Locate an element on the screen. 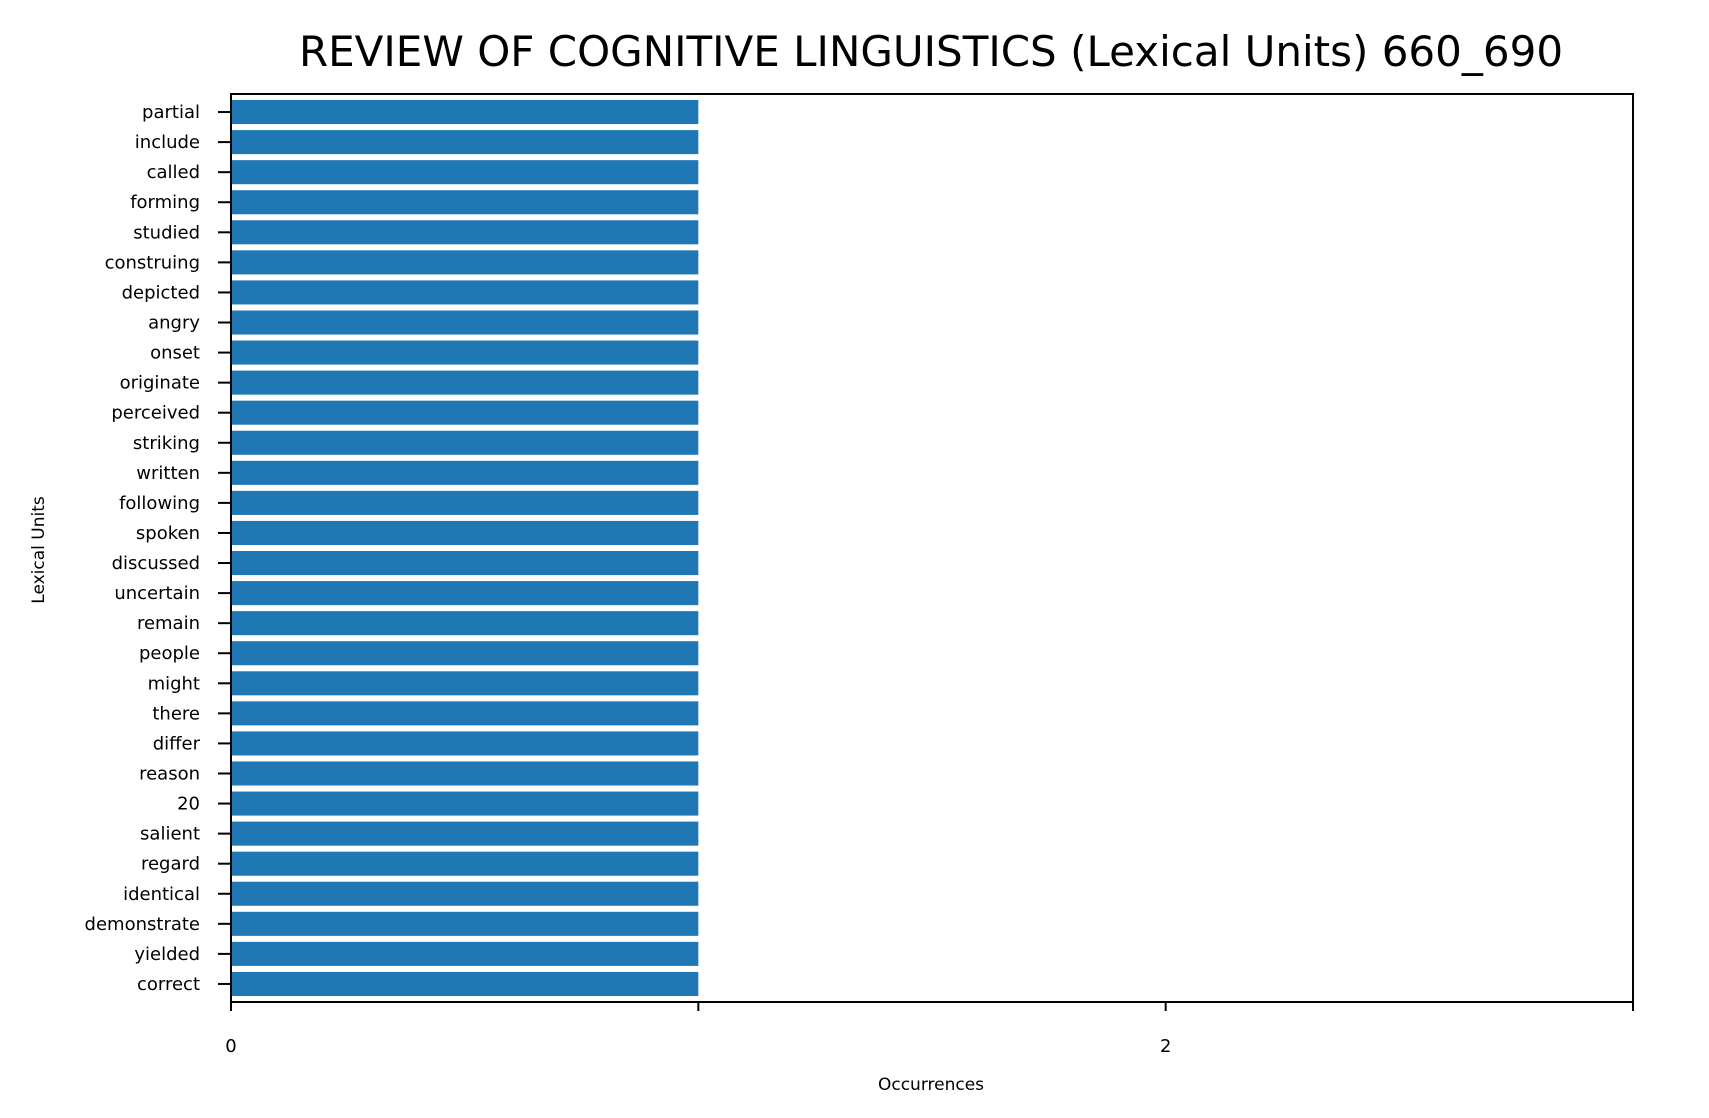  bar-uncertain is located at coordinates (465, 593).